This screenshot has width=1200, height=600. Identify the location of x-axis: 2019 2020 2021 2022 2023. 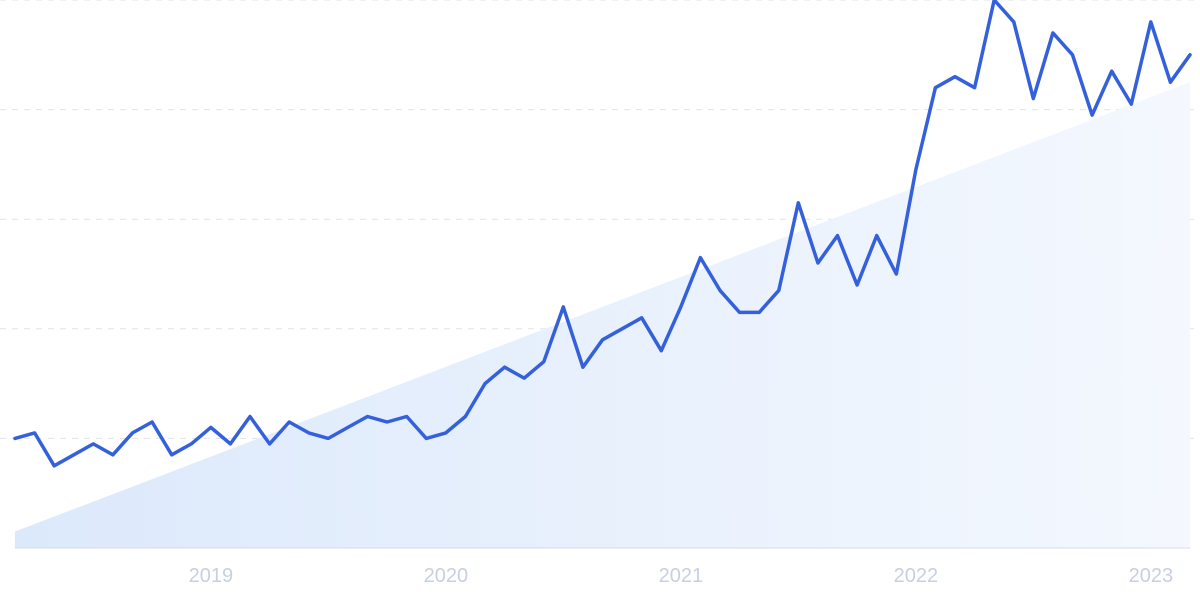
(681, 576).